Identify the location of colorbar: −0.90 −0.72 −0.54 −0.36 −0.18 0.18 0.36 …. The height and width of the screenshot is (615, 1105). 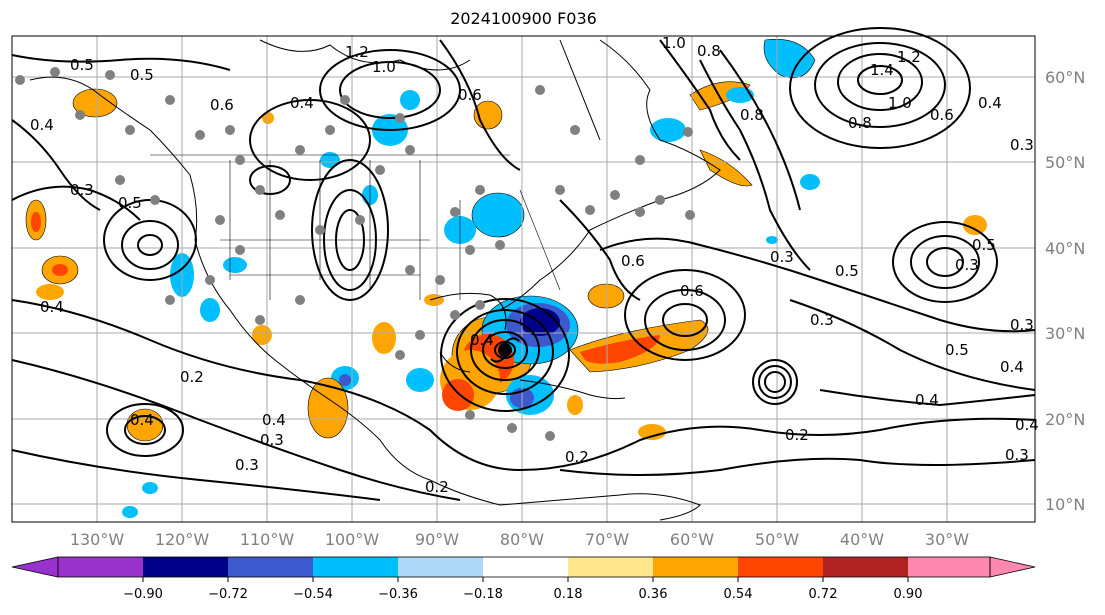
(523, 579).